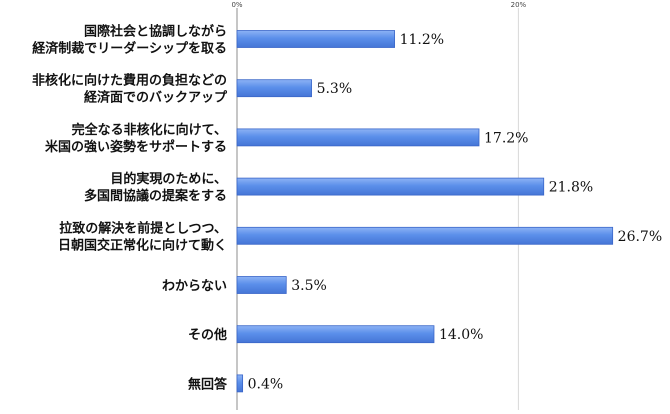 This screenshot has width=670, height=414. I want to click on category-label-5-line-0: わからない, so click(194, 286).